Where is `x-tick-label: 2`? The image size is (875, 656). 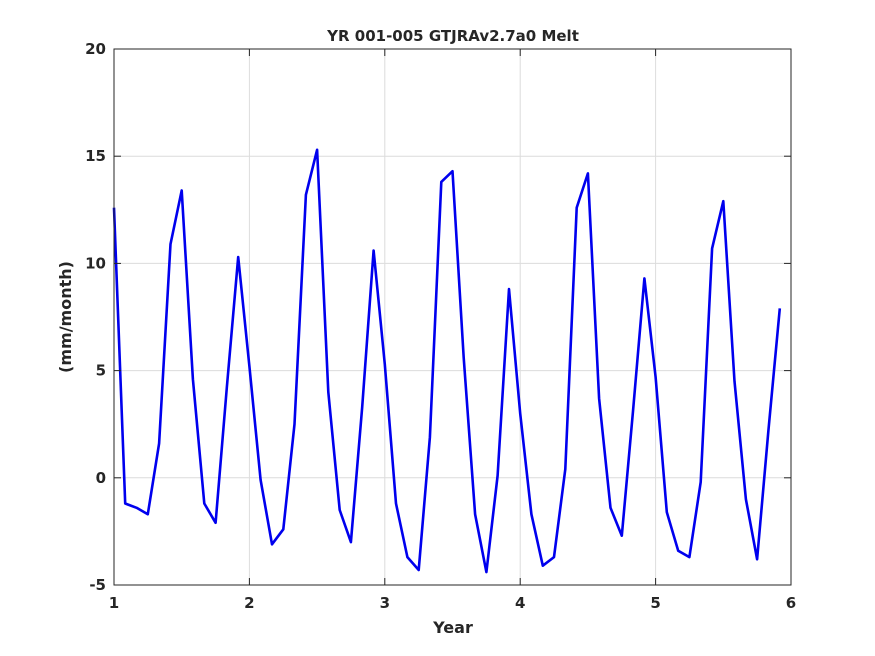
x-tick-label: 2 is located at coordinates (249, 603).